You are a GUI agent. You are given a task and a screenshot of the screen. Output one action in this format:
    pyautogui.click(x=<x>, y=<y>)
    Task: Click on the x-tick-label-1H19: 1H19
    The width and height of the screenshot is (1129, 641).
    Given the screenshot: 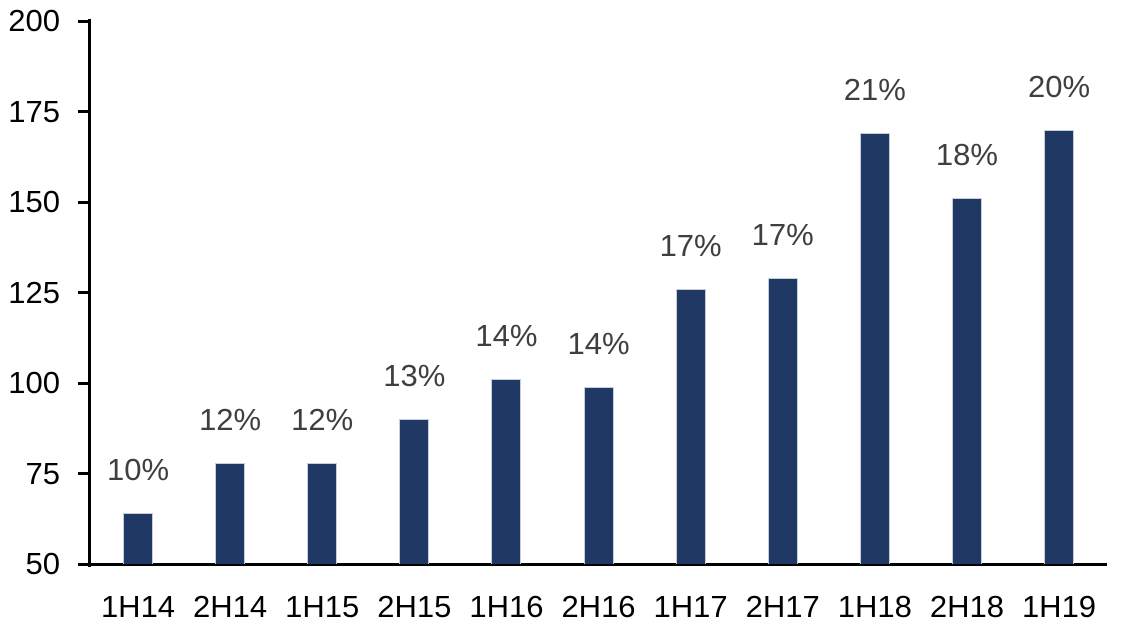 What is the action you would take?
    pyautogui.click(x=1059, y=606)
    